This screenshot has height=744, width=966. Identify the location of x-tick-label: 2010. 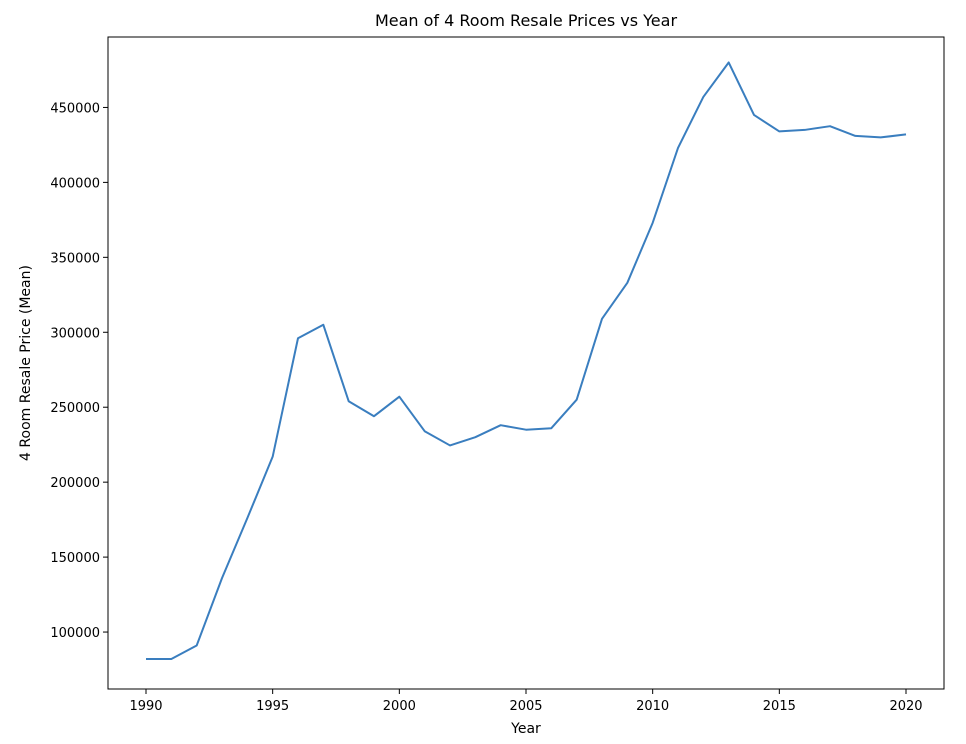
(652, 706).